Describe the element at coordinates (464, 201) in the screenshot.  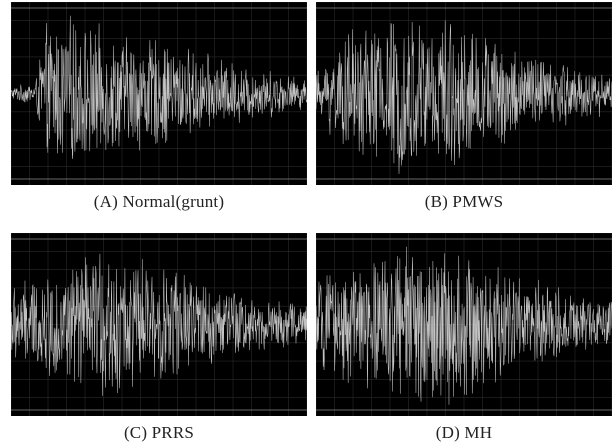
I see `caption-b: (B) PMWS` at that location.